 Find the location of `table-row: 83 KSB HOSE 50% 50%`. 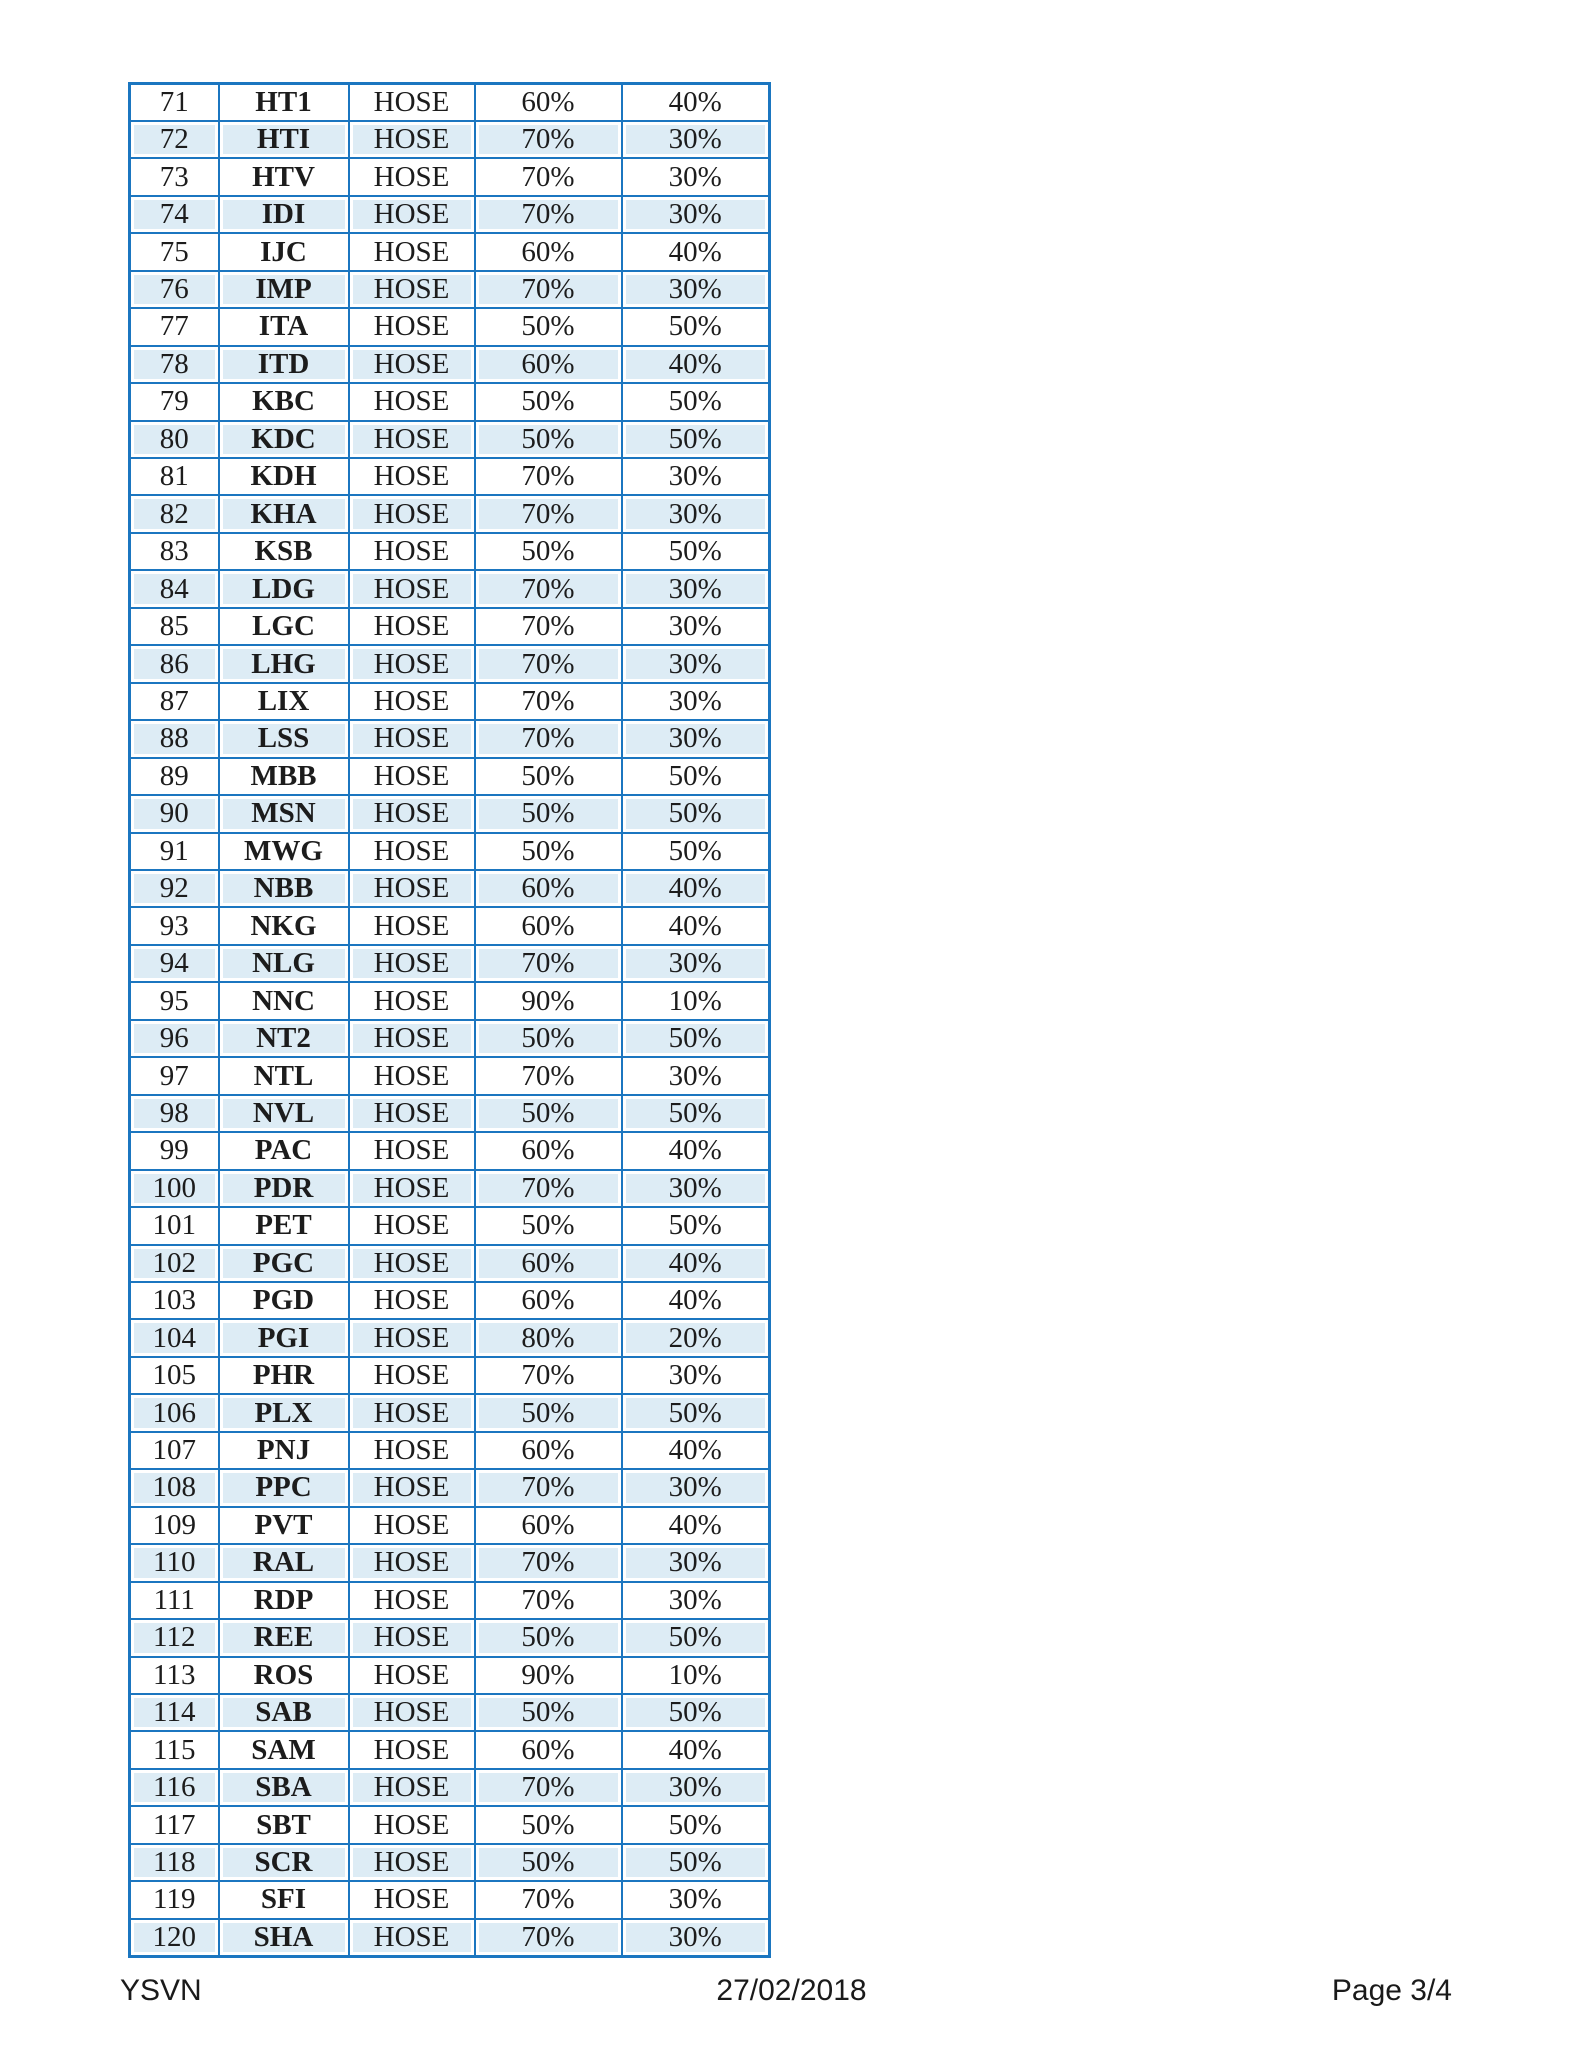

table-row: 83 KSB HOSE 50% 50% is located at coordinates (449, 551).